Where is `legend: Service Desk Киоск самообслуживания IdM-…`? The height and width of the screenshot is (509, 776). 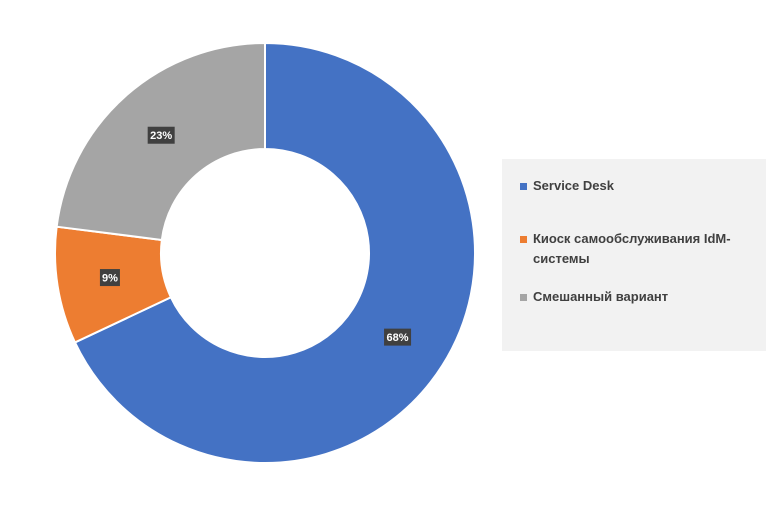
legend: Service Desk Киоск самообслуживания IdM-… is located at coordinates (634, 255).